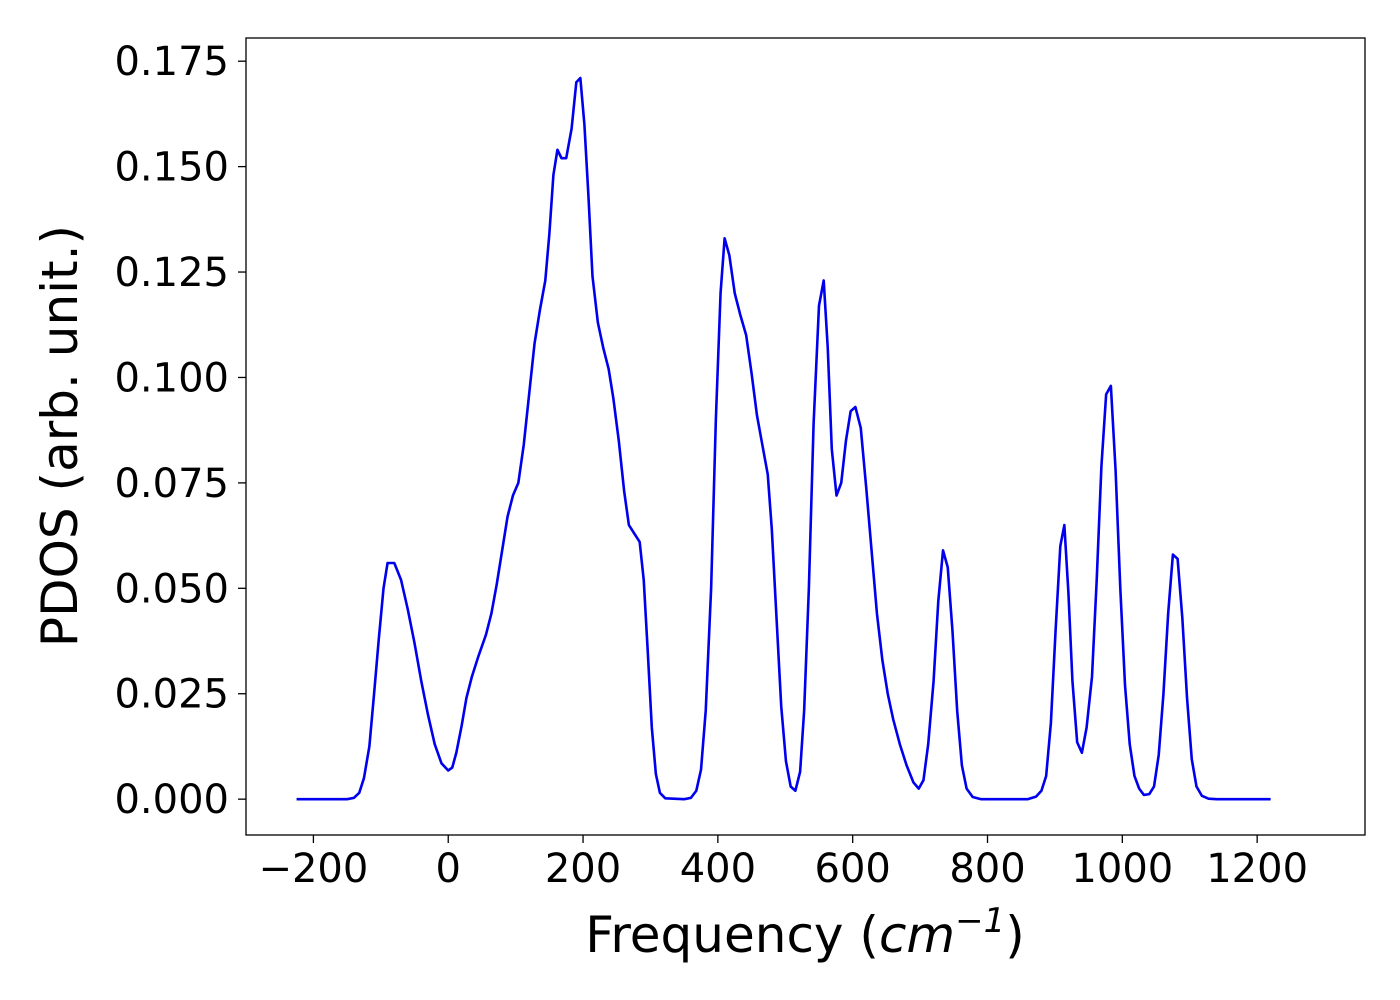 This screenshot has width=1400, height=1000. Describe the element at coordinates (171, 589) in the screenshot. I see `y-tick-label: 0.050` at that location.